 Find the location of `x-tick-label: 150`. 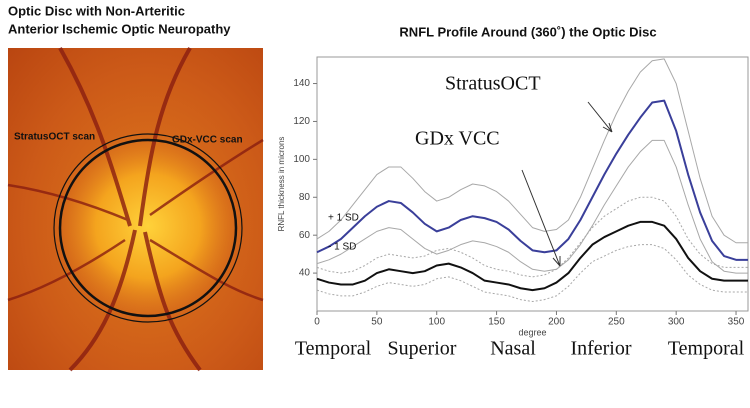

x-tick-label: 150 is located at coordinates (496, 322).